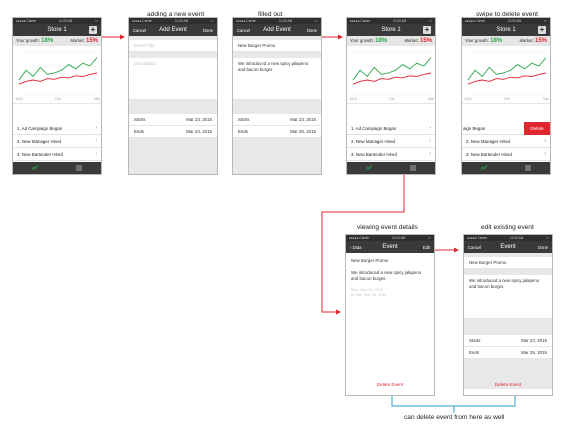  What do you see at coordinates (507, 227) in the screenshot?
I see `caption-editing: edit existing event` at bounding box center [507, 227].